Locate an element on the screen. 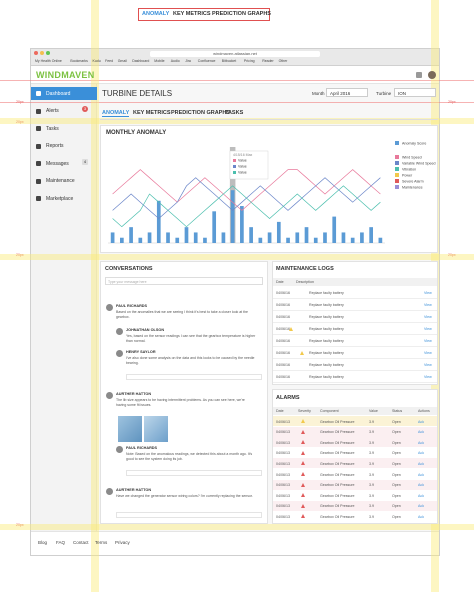  bookmark: Audio is located at coordinates (175, 61).